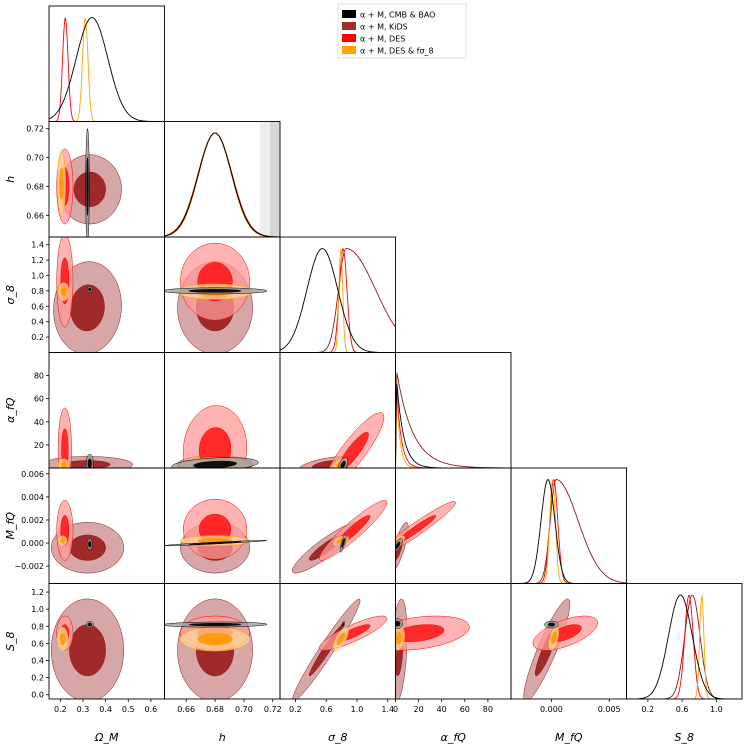 The width and height of the screenshot is (747, 752). What do you see at coordinates (215, 709) in the screenshot?
I see `x-tick-label-1-1: 0.68` at bounding box center [215, 709].